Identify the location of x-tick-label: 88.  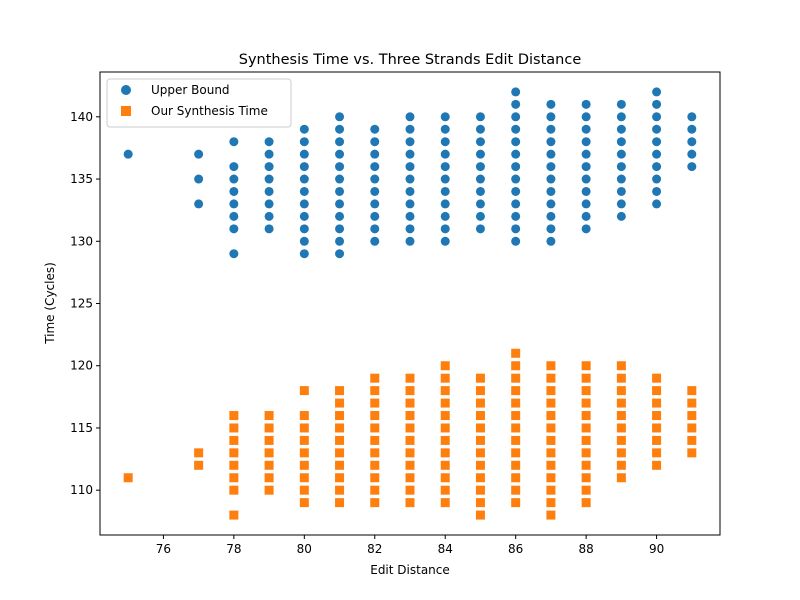
(585, 549).